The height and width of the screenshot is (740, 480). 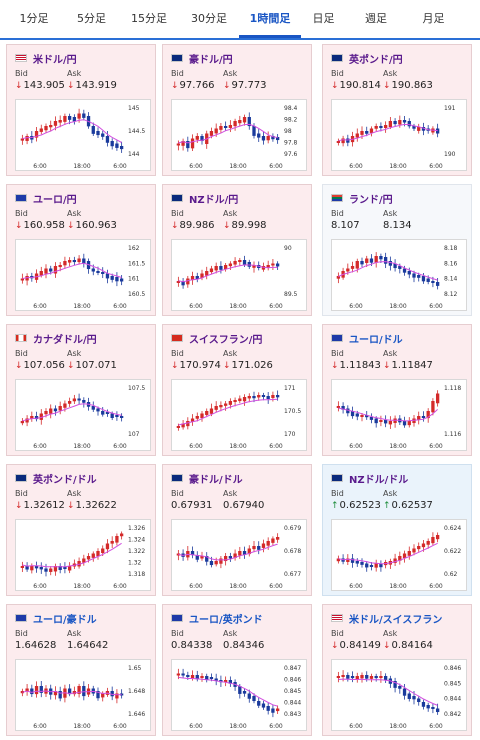 What do you see at coordinates (399, 415) in the screenshot?
I see `price-chart: 1.118 1.116 6:00 18:00 6:00` at bounding box center [399, 415].